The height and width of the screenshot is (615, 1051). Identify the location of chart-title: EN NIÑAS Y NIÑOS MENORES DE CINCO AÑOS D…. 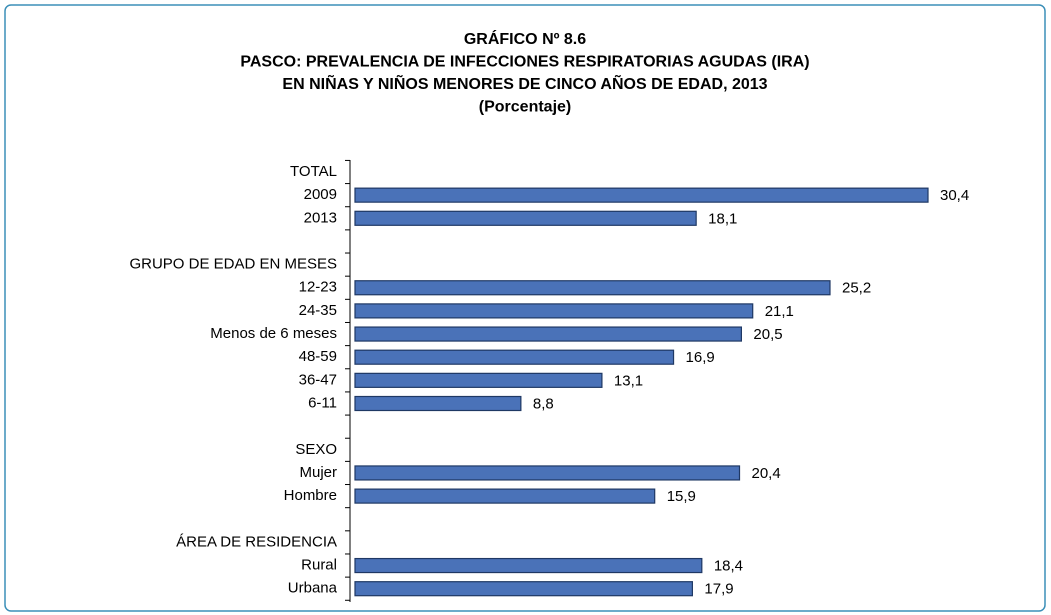
(524, 83).